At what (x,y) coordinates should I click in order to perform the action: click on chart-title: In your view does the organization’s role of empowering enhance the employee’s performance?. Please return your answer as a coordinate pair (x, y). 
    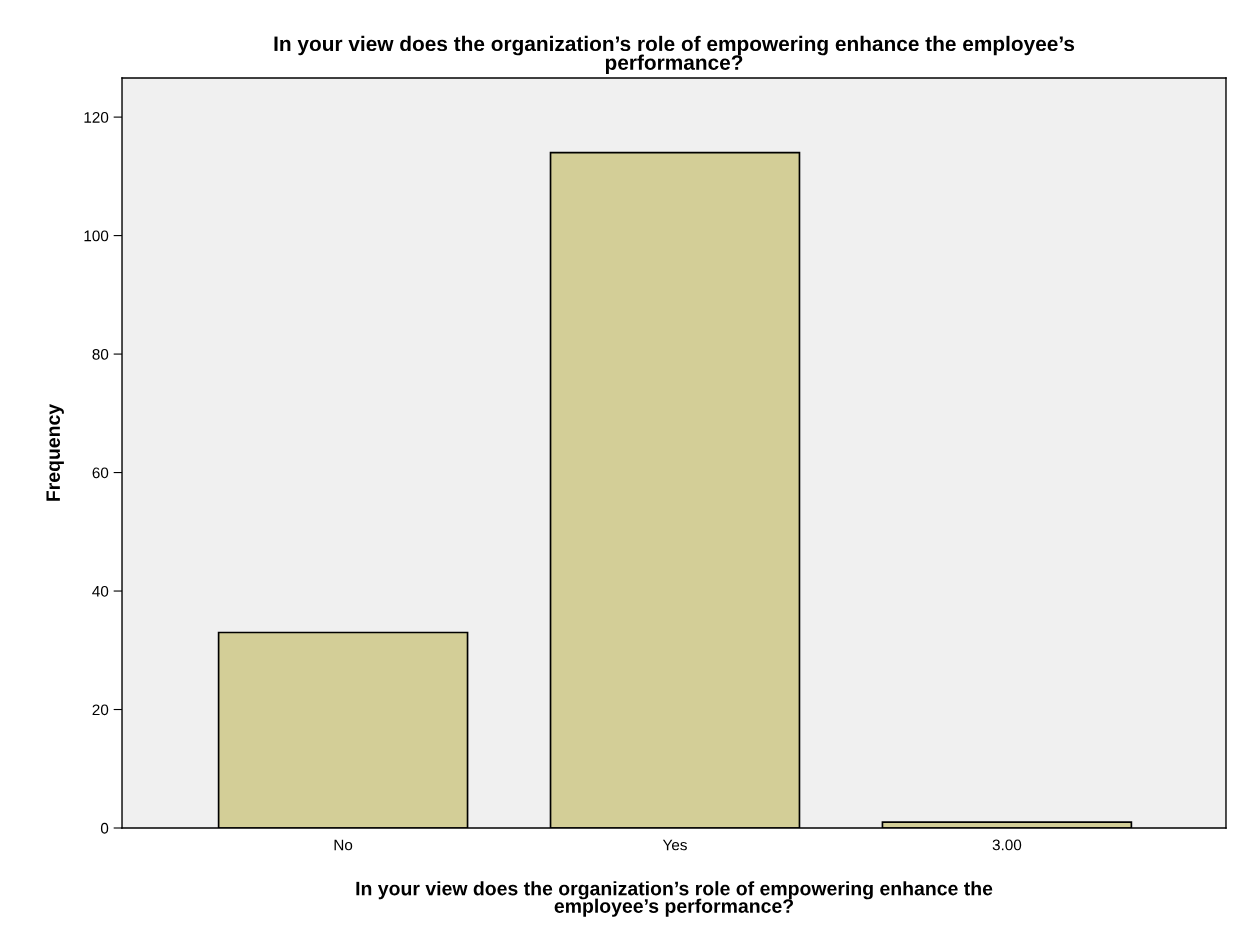
    Looking at the image, I should click on (674, 54).